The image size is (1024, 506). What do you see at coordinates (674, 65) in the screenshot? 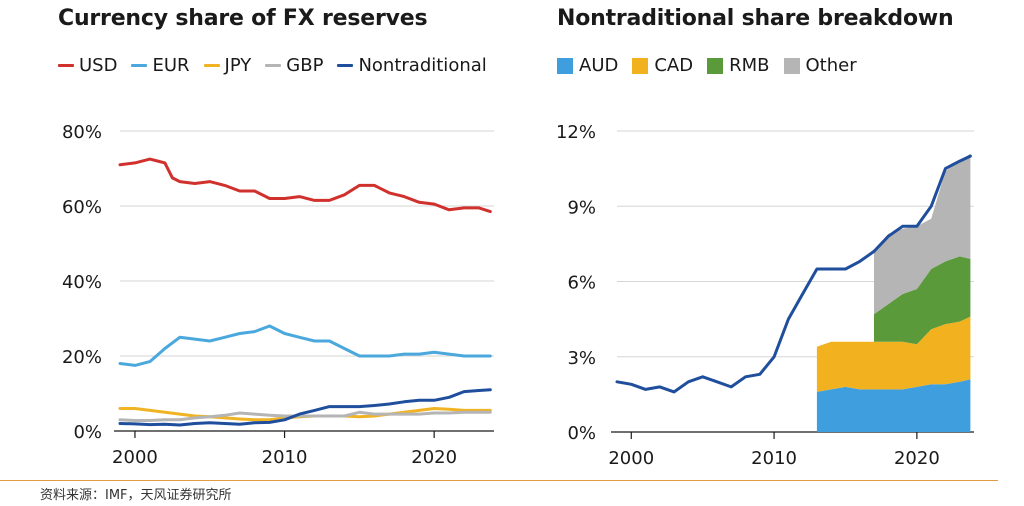
I see `legend-label: CAD` at bounding box center [674, 65].